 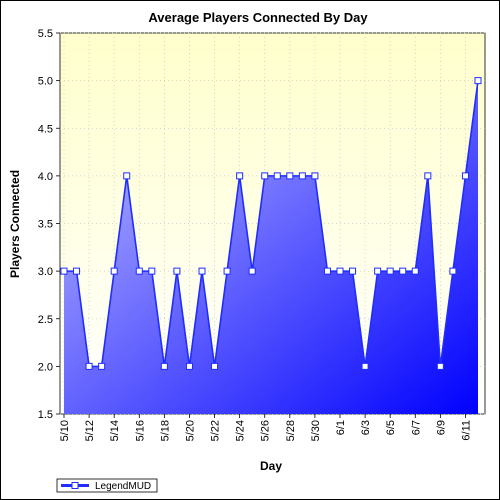 What do you see at coordinates (140, 430) in the screenshot?
I see `x-tick-label: 5/16` at bounding box center [140, 430].